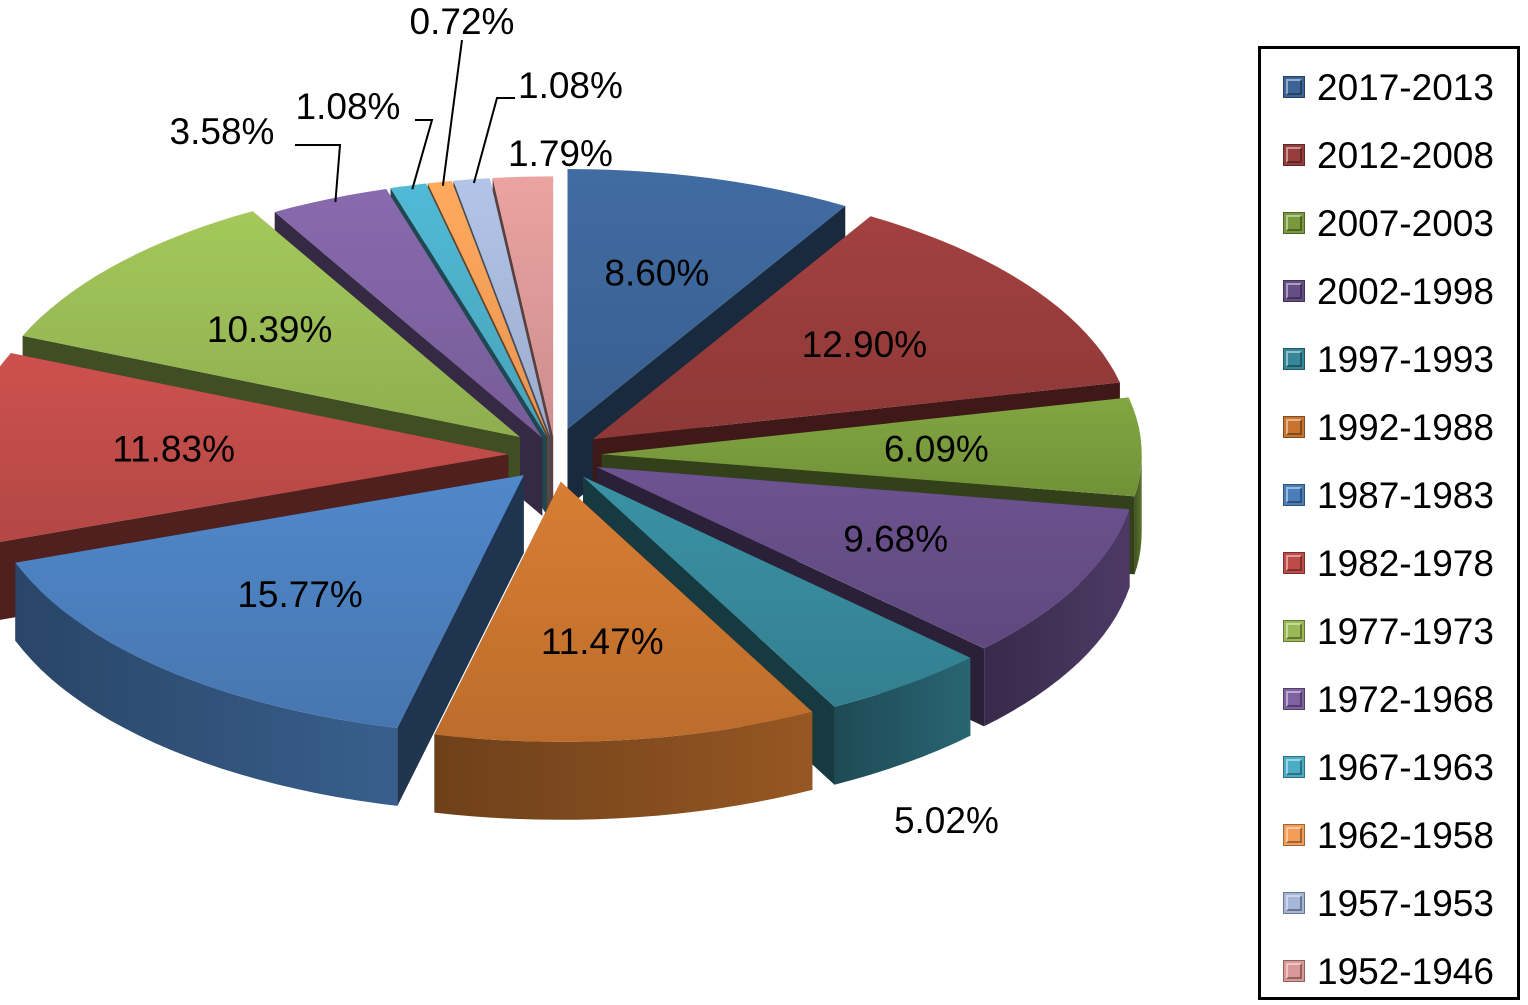 The image size is (1528, 1005). I want to click on data-label-text: 12.90%, so click(865, 344).